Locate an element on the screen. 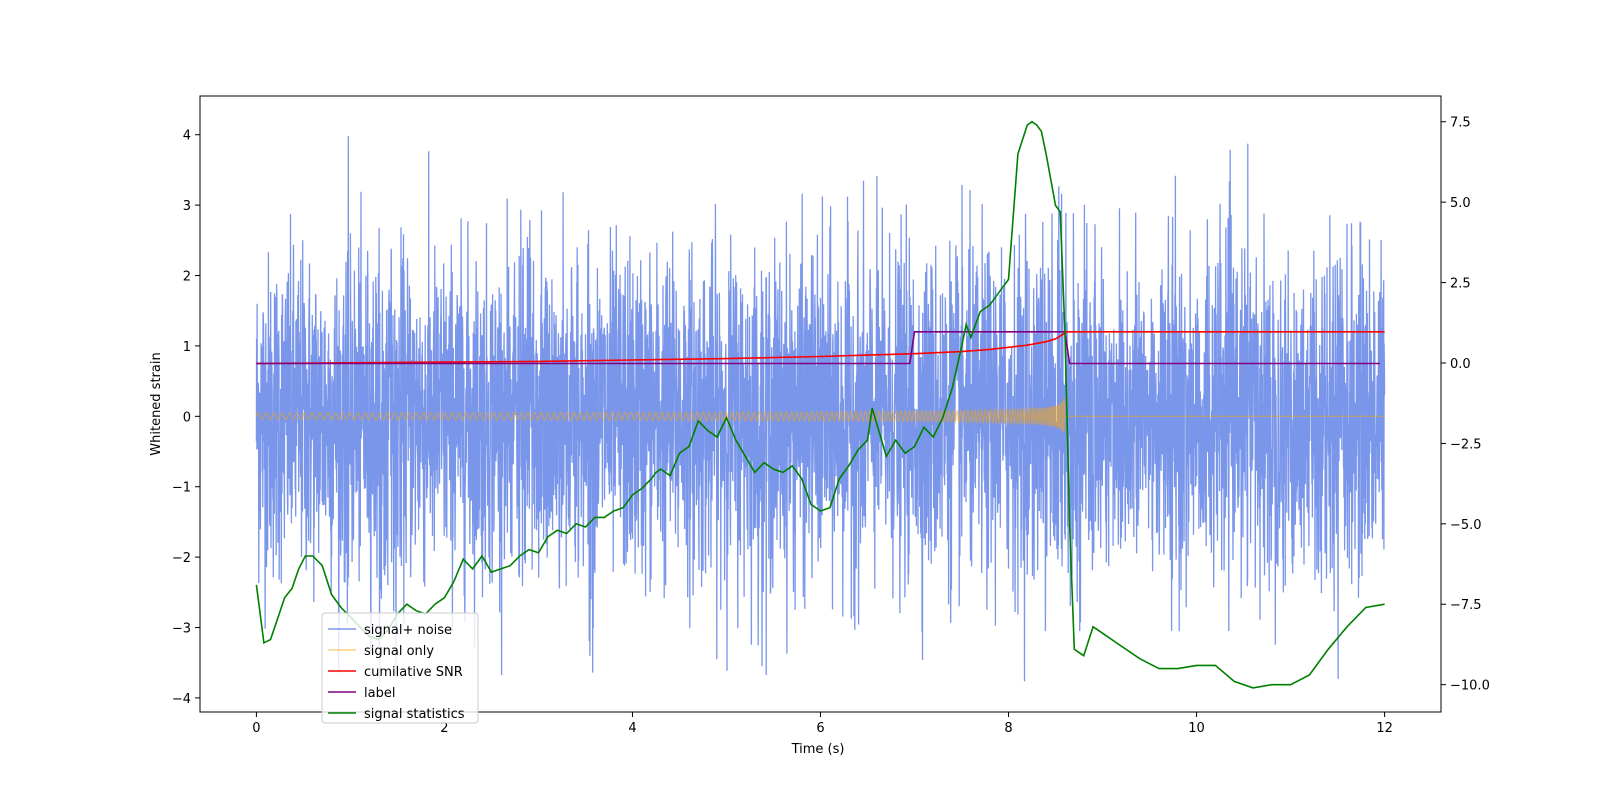 The width and height of the screenshot is (1600, 800). y-axis-label: Whitened strain is located at coordinates (156, 403).